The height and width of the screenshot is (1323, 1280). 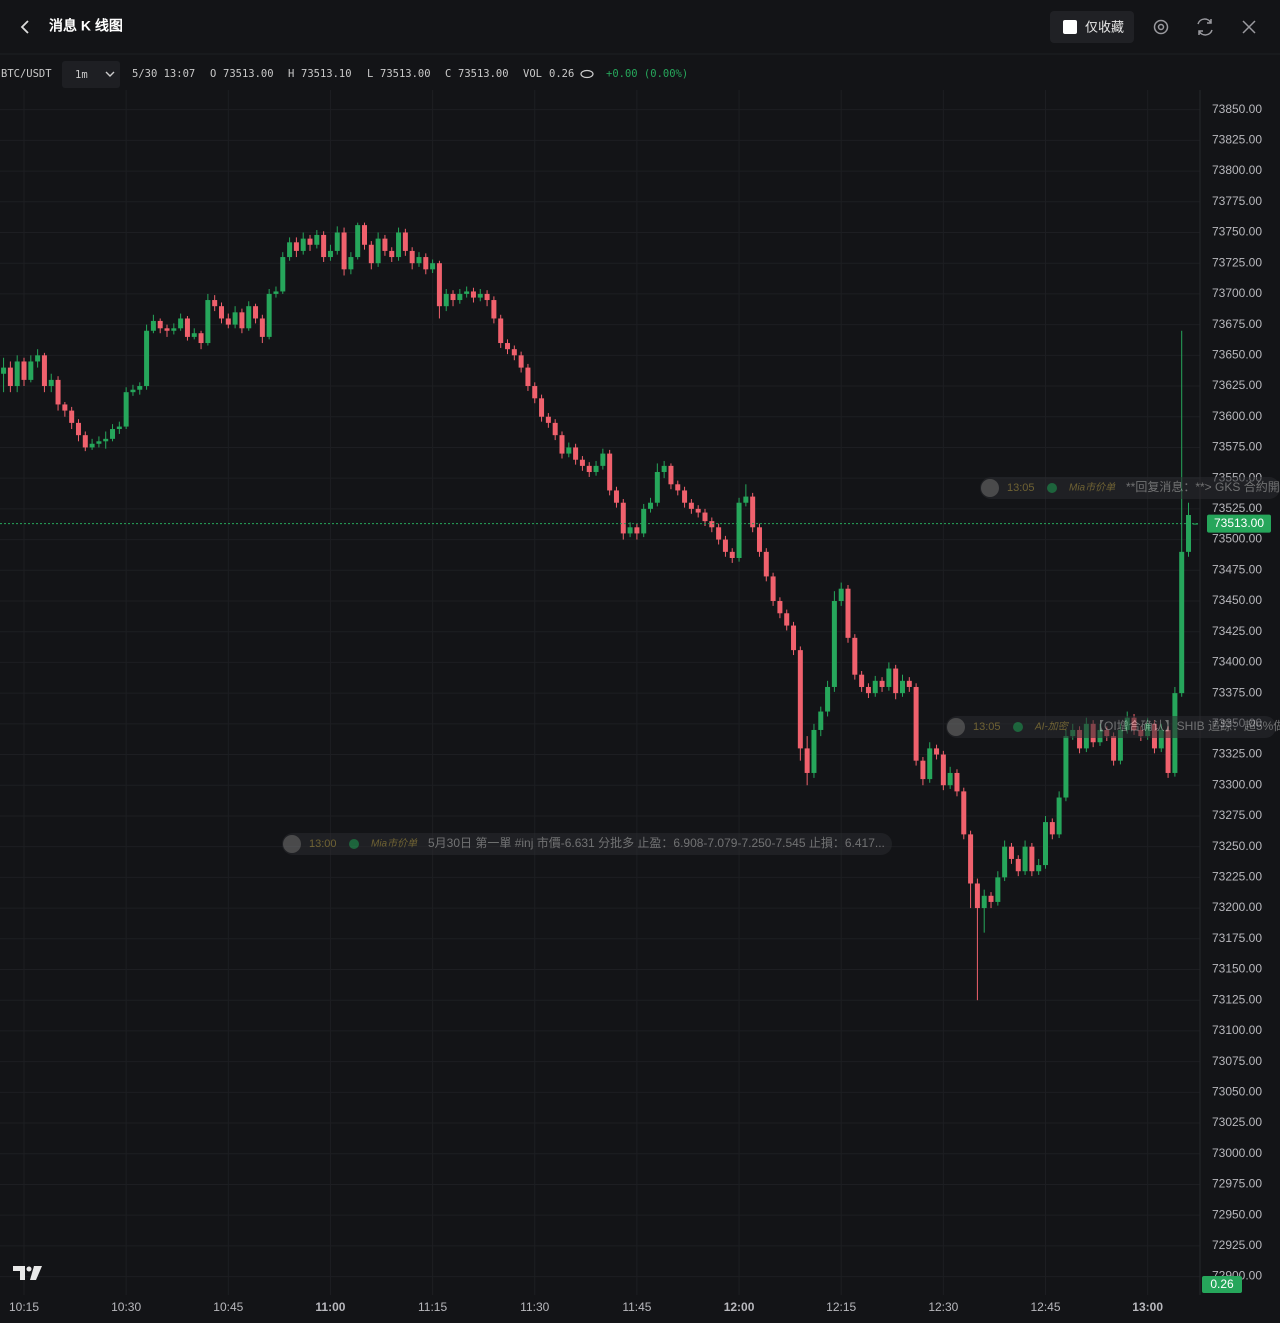 I want to click on checkbox, so click(x=1070, y=27).